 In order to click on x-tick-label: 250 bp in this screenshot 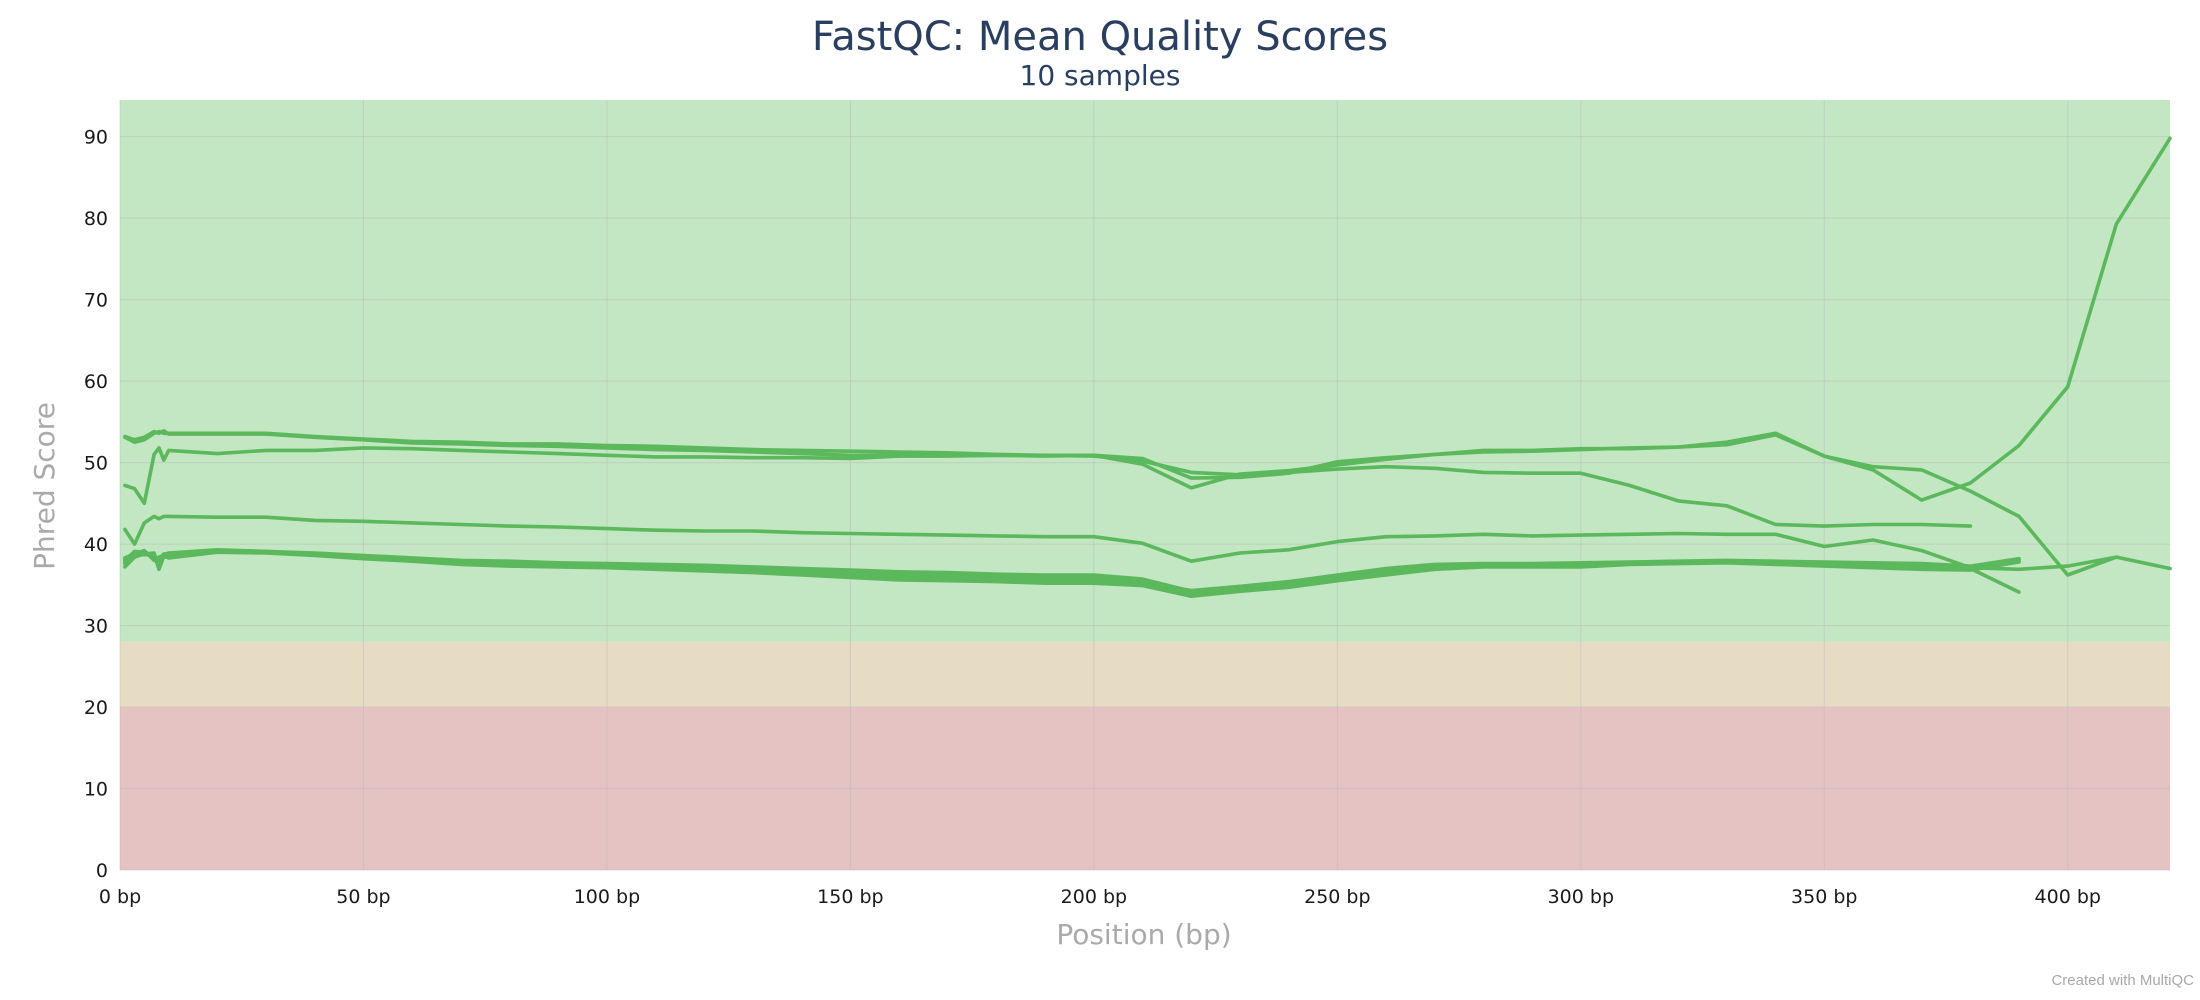, I will do `click(1337, 897)`.